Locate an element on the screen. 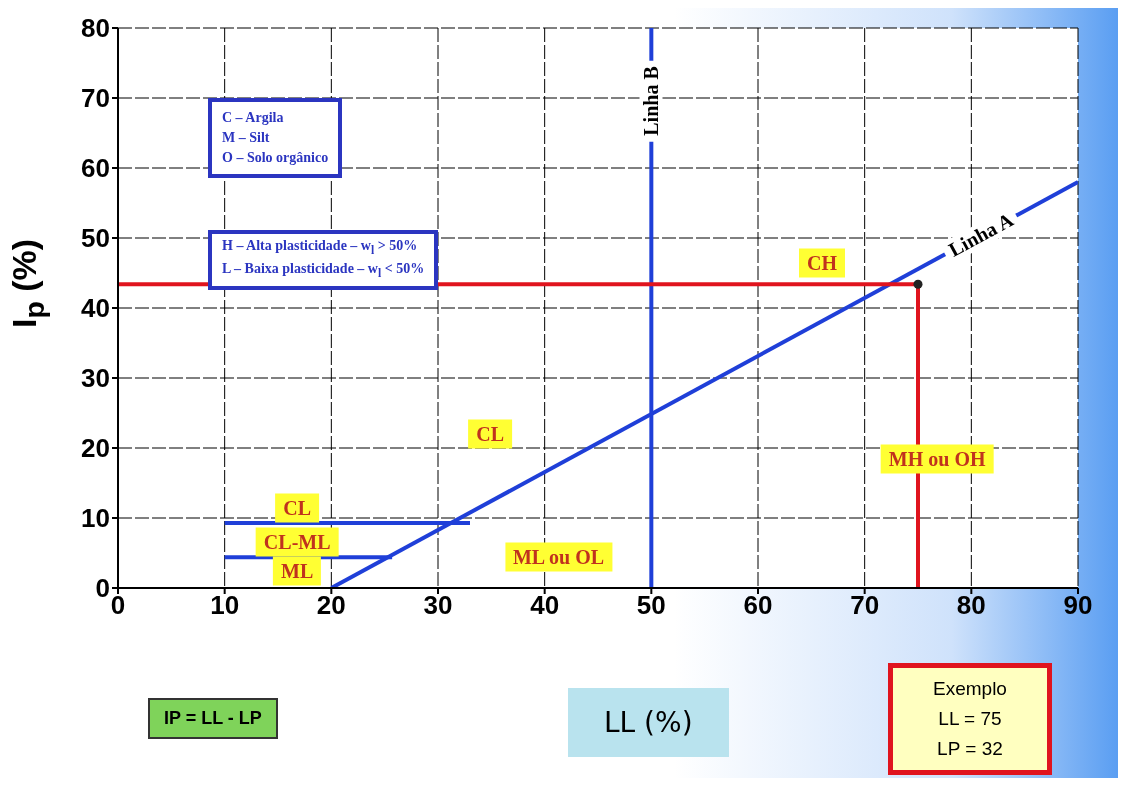  x-tick-label: 20 is located at coordinates (331, 605).